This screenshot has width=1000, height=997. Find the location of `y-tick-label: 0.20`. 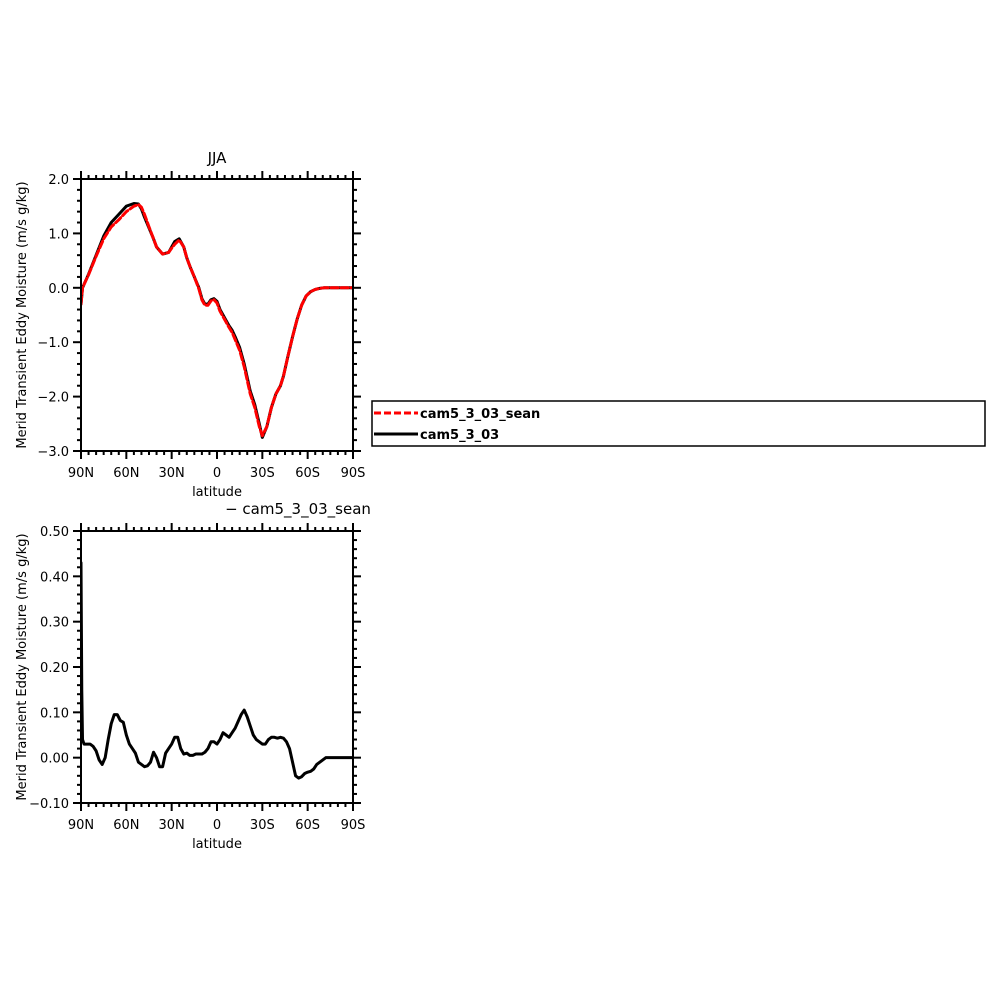

y-tick-label: 0.20 is located at coordinates (54, 668).